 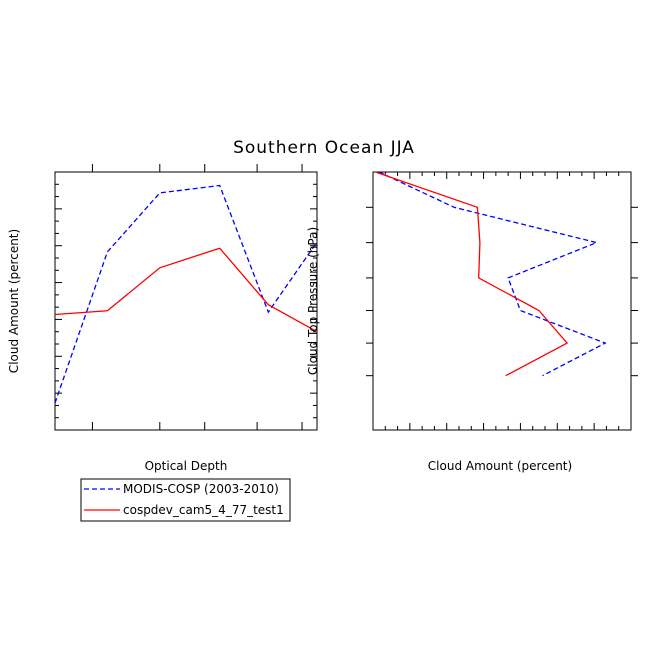 I want to click on right-y-axis-label: Cloud Top Pressure (hPa), so click(x=313, y=301).